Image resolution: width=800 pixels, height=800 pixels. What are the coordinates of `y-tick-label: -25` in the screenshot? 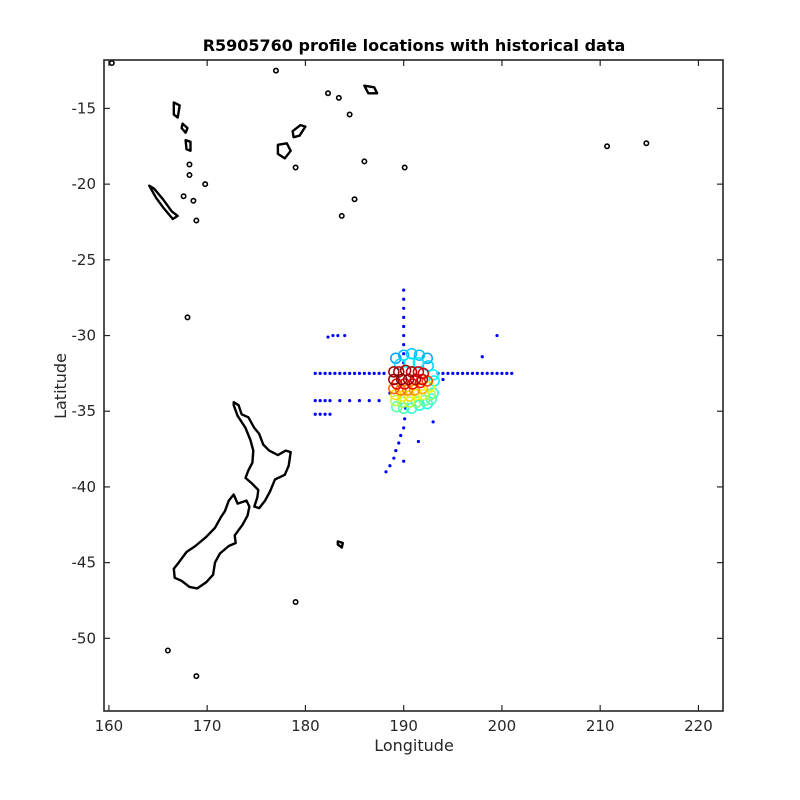 It's located at (84, 260).